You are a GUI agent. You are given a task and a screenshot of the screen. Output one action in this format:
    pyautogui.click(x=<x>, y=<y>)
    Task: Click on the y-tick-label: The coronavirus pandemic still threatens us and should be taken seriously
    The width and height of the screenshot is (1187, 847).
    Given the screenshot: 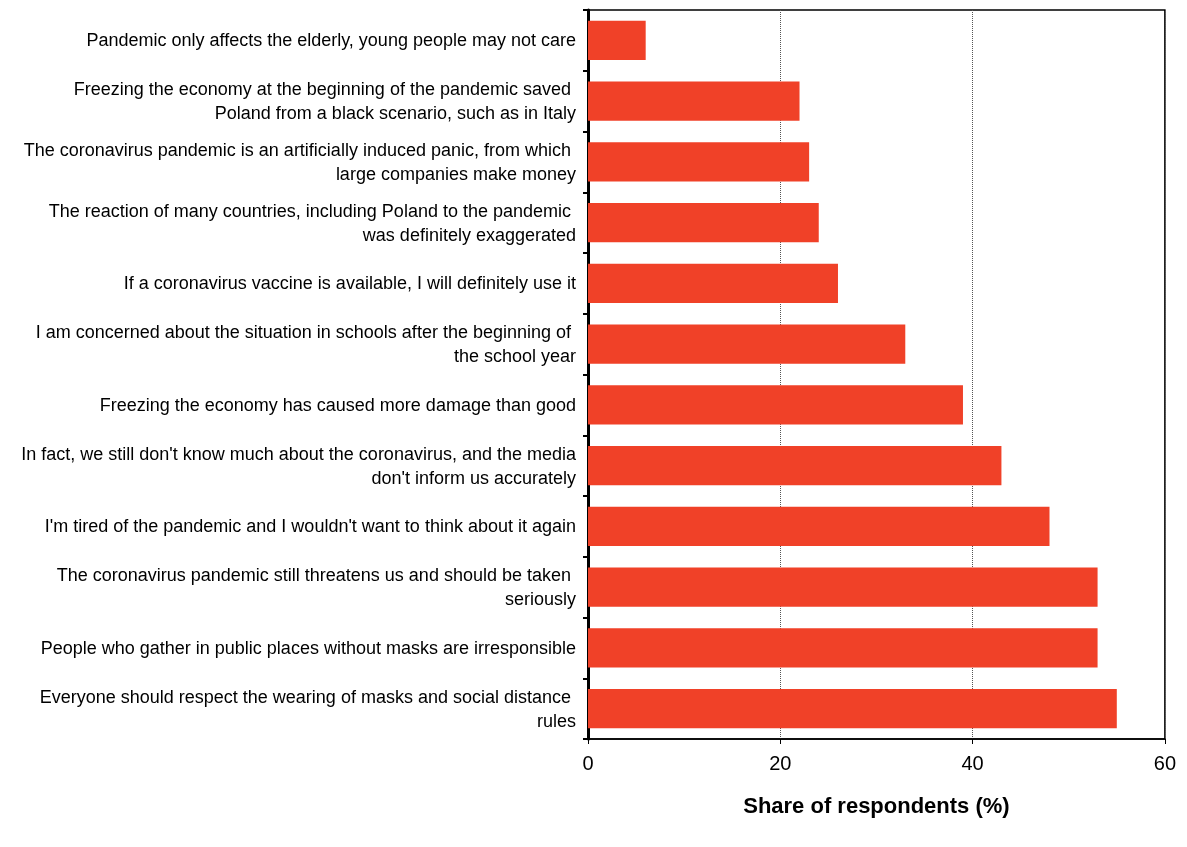 What is the action you would take?
    pyautogui.click(x=316, y=587)
    